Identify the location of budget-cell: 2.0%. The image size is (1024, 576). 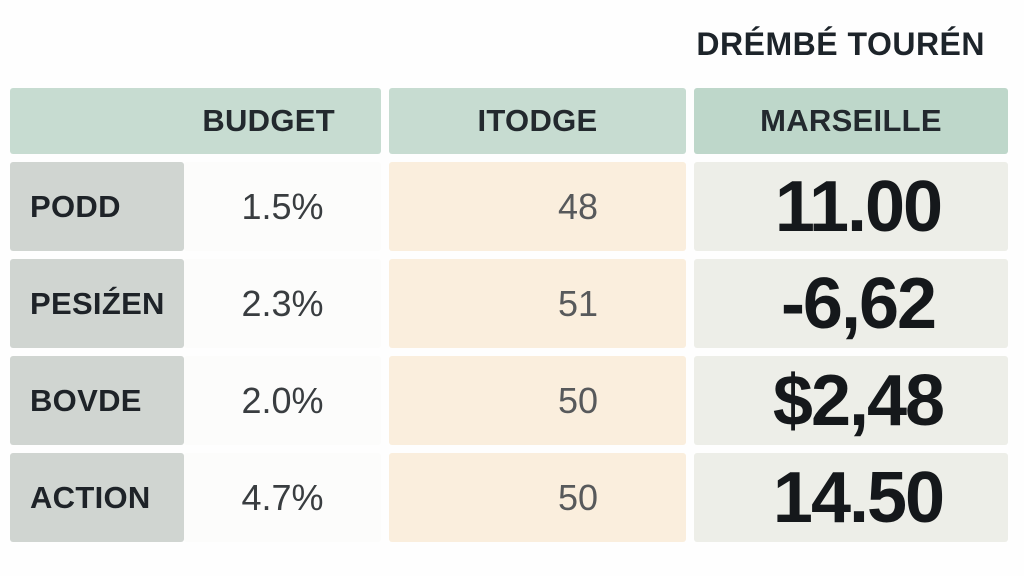
(282, 400).